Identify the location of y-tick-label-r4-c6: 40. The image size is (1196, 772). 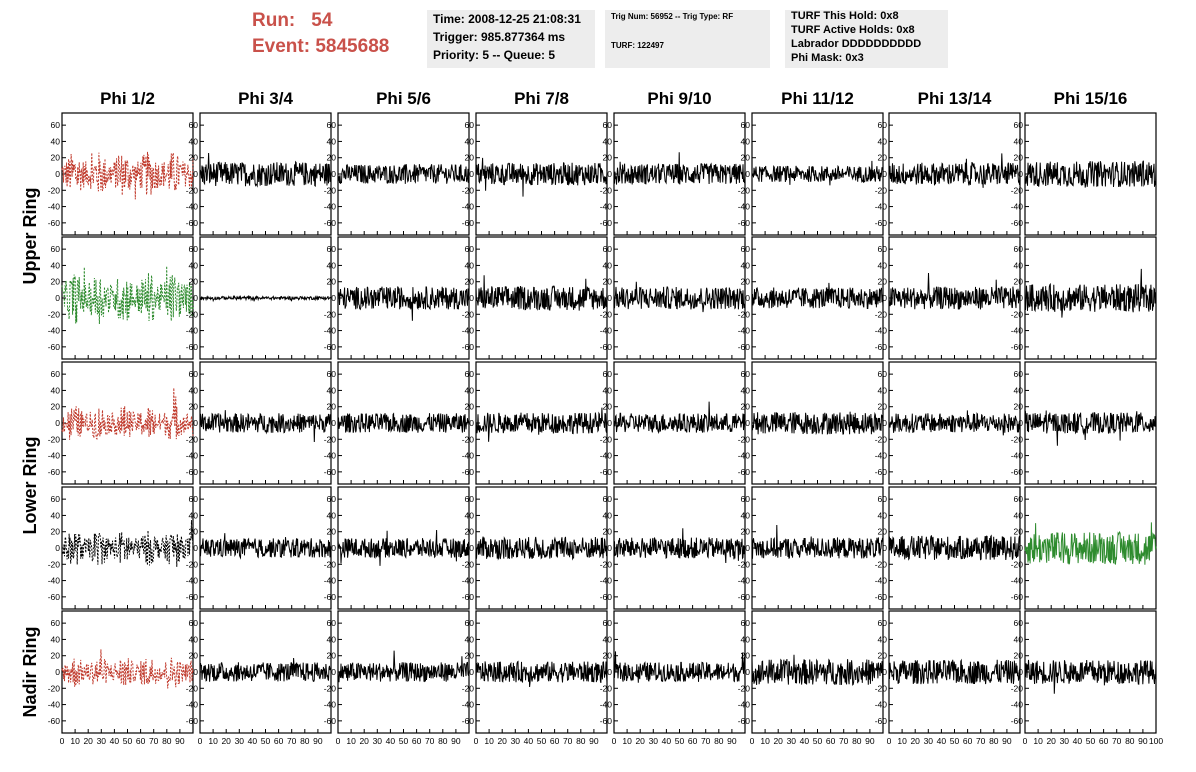
(746, 515).